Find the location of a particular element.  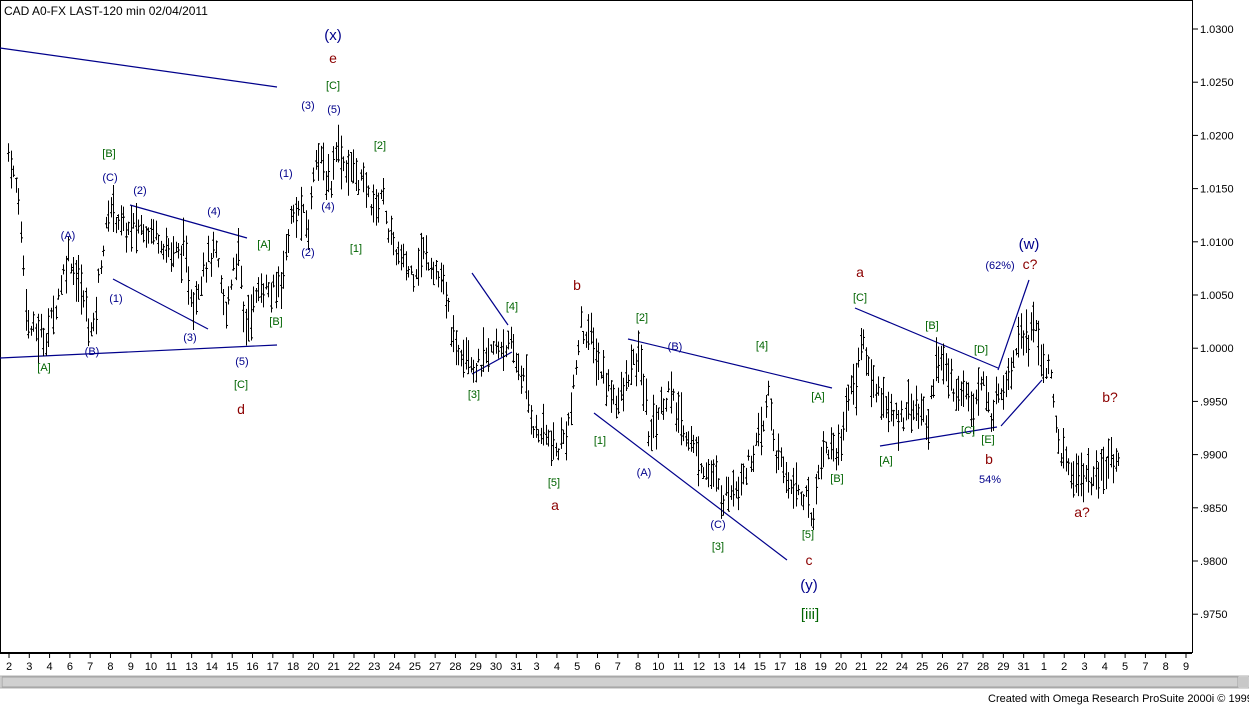

wave-label: d is located at coordinates (241, 409).